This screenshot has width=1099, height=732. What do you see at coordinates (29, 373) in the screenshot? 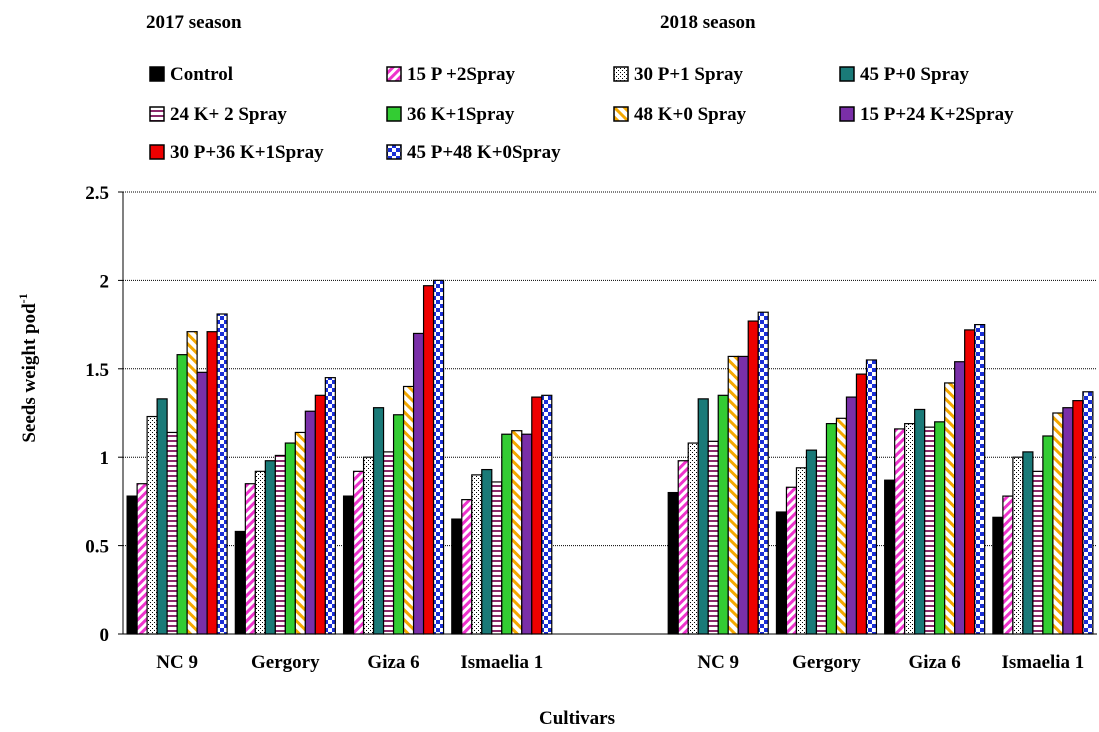
I see `y-axis-title-main: Seeds weight pod` at bounding box center [29, 373].